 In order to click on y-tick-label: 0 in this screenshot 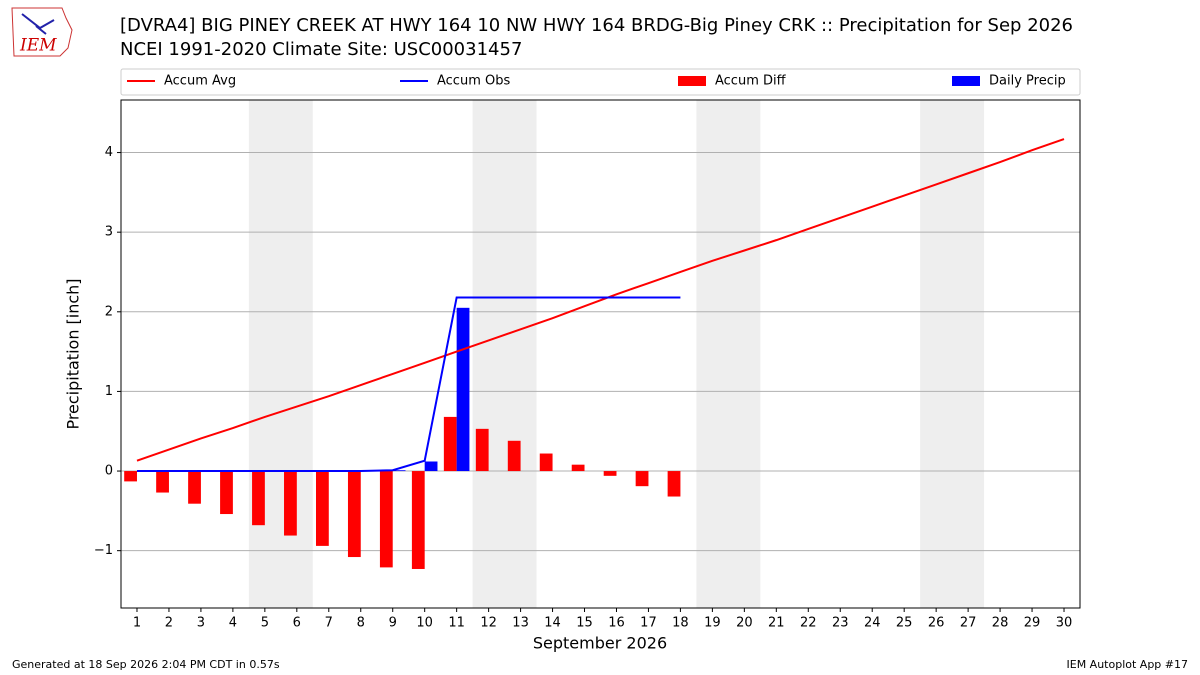, I will do `click(109, 471)`.